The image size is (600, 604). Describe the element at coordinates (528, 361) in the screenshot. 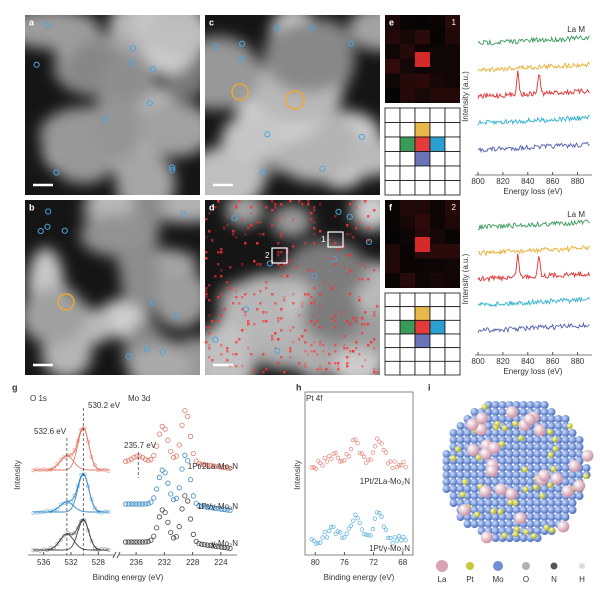

I see `x-tick-label: 840` at that location.